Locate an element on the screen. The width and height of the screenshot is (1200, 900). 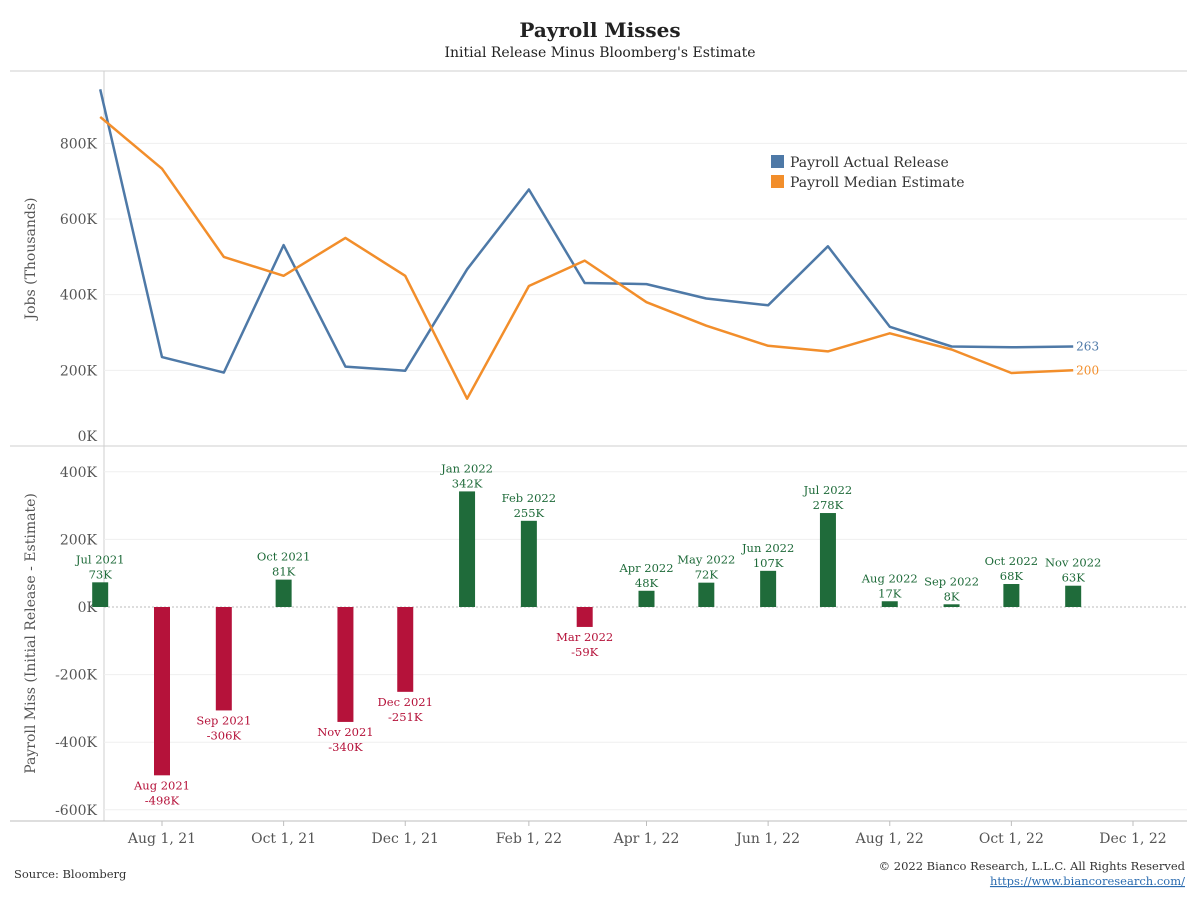
bar-category-label: Sep 2022 is located at coordinates (951, 581).